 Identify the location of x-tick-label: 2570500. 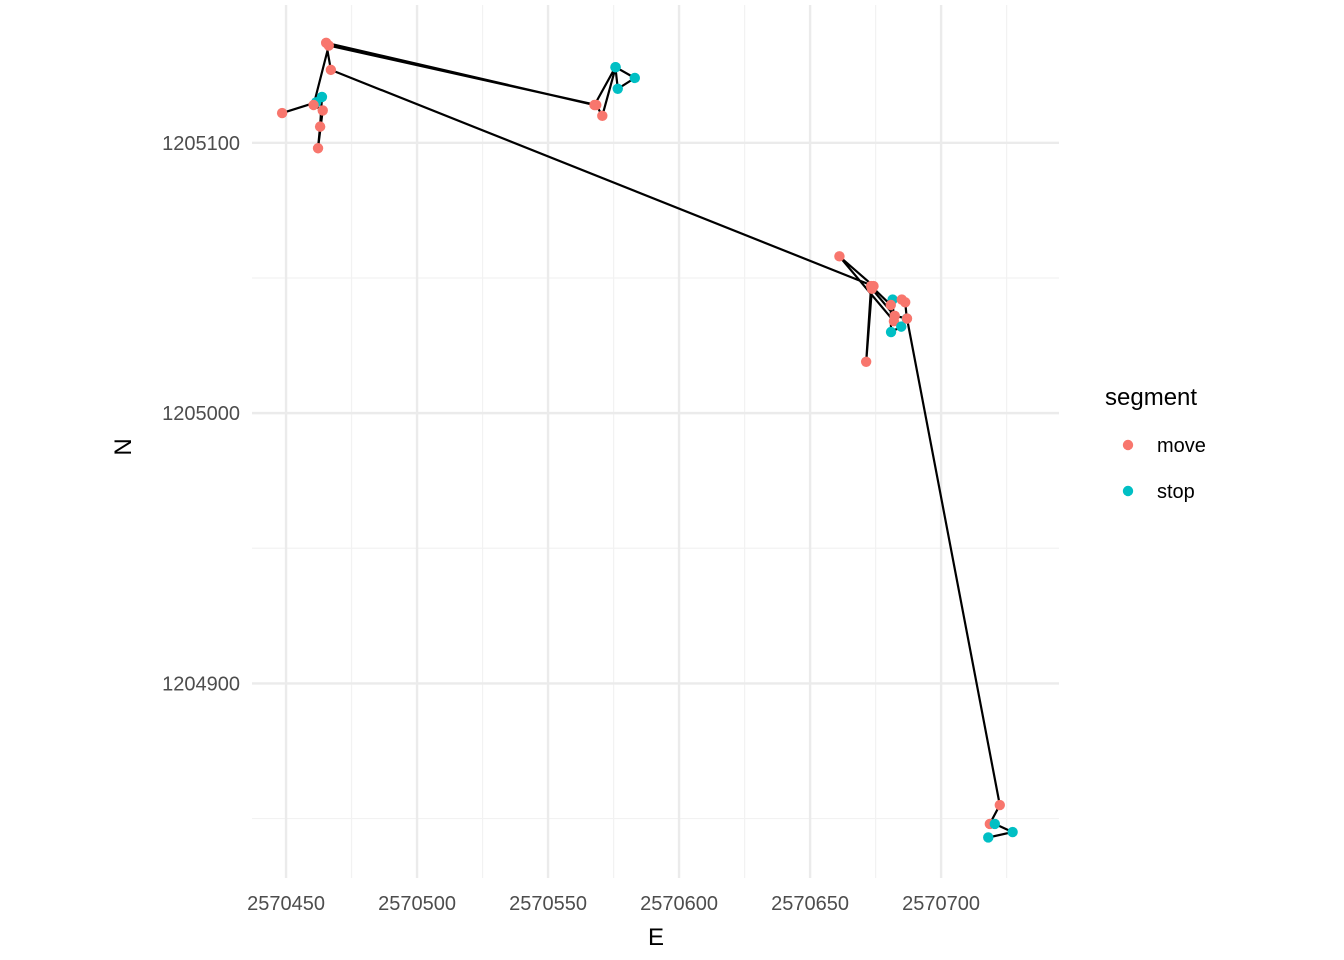
(417, 904).